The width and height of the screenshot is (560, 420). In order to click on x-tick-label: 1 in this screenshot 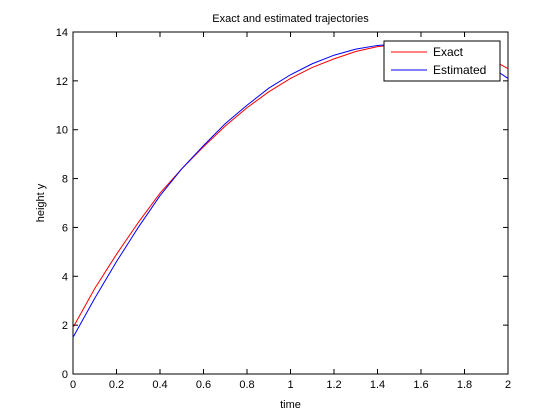, I will do `click(290, 385)`.